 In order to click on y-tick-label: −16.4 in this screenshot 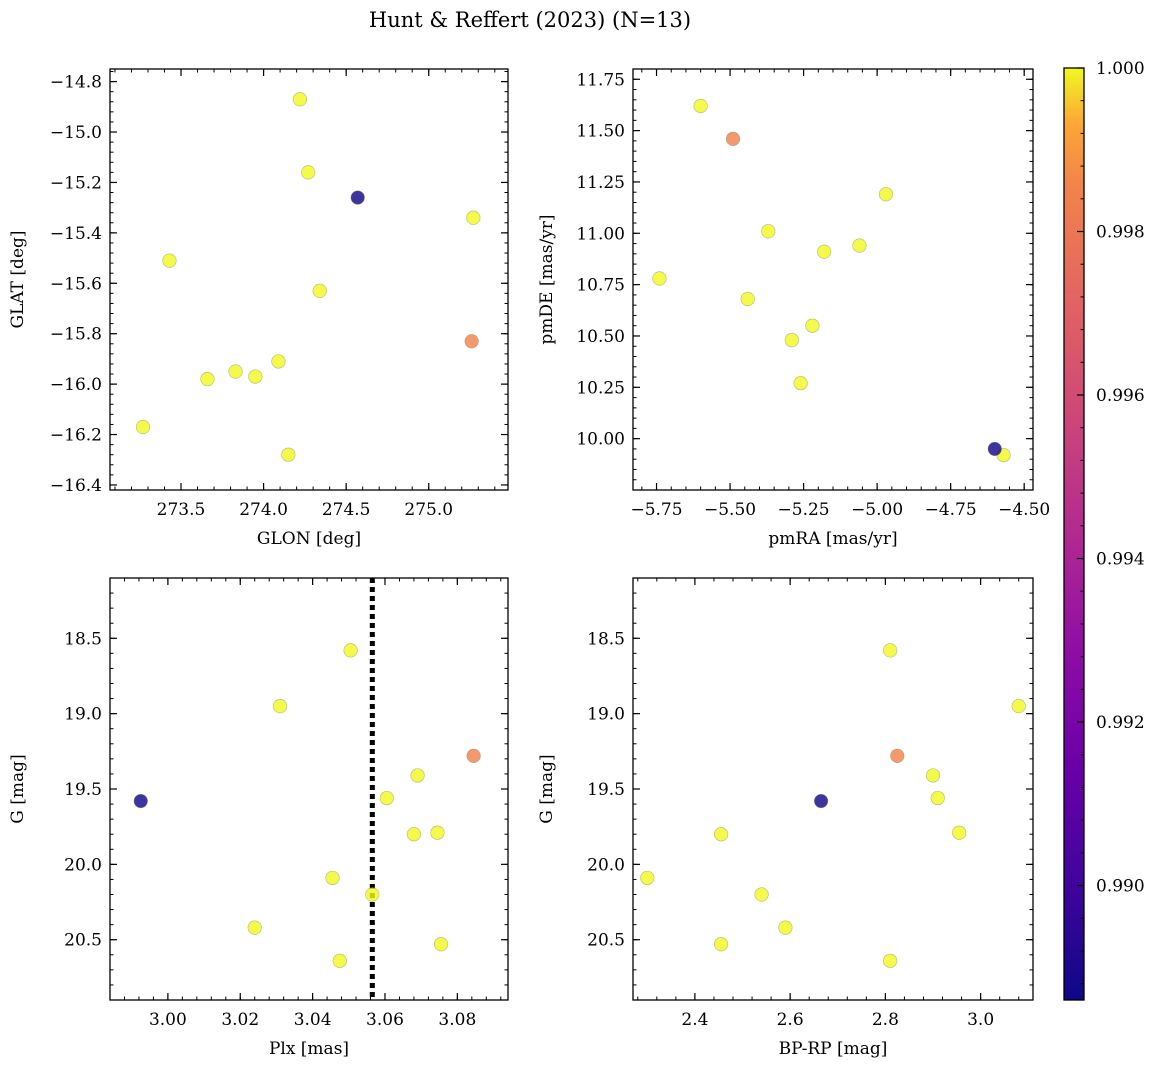, I will do `click(76, 486)`.